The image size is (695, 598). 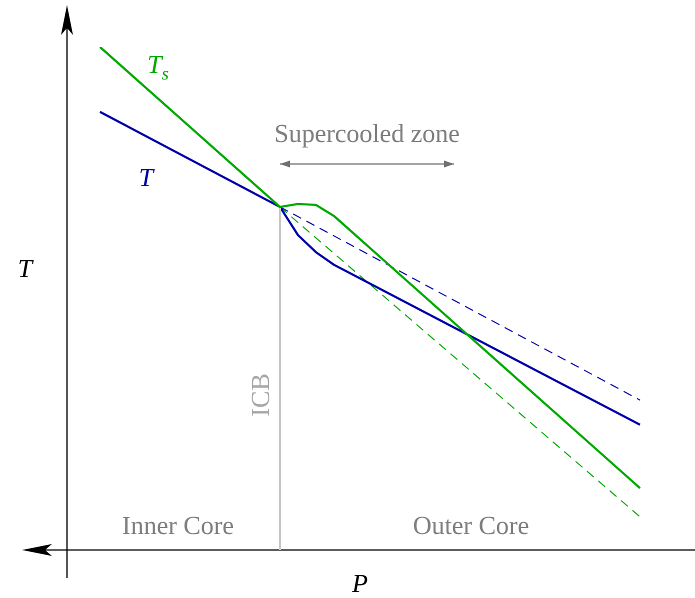 What do you see at coordinates (367, 133) in the screenshot?
I see `annotation: Supercooled zone` at bounding box center [367, 133].